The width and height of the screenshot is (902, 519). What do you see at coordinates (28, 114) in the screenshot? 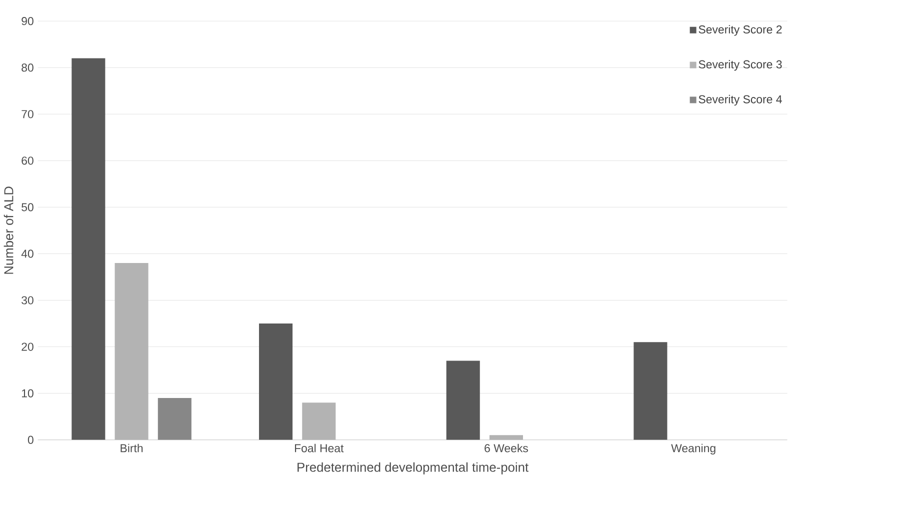
I see `y-tick-label: 70` at bounding box center [28, 114].